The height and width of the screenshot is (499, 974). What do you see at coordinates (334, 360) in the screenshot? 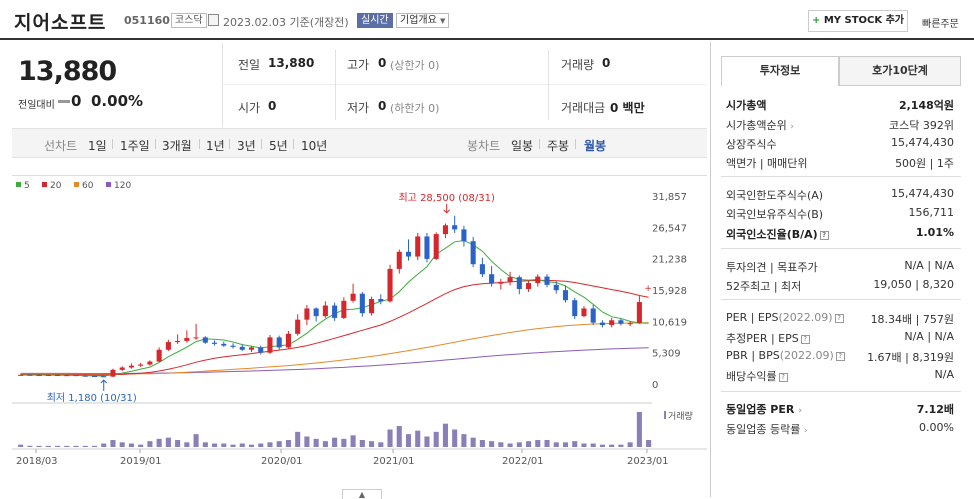
I see `ma120-line` at bounding box center [334, 360].